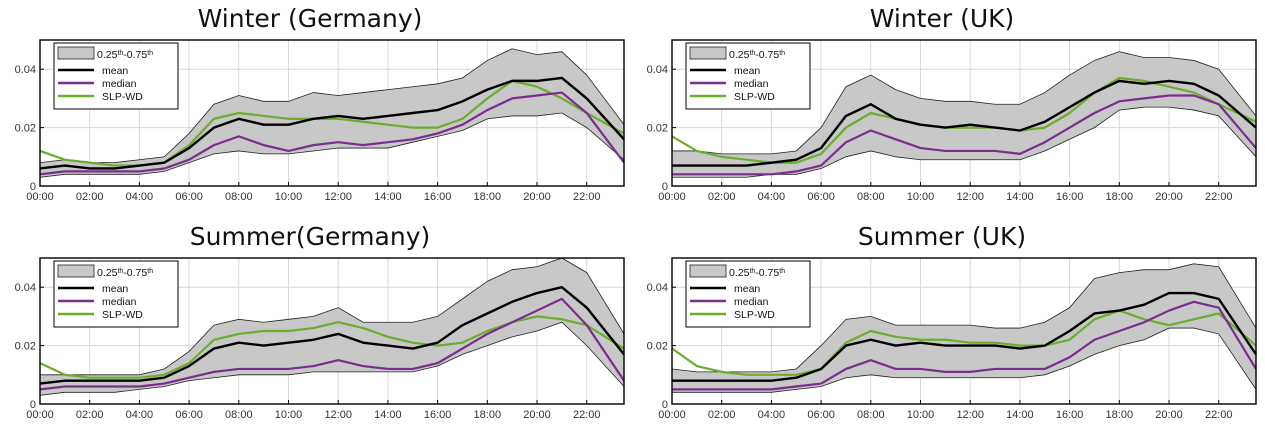 The height and width of the screenshot is (434, 1265). What do you see at coordinates (942, 236) in the screenshot?
I see `chart-title: Summer (UK)` at bounding box center [942, 236].